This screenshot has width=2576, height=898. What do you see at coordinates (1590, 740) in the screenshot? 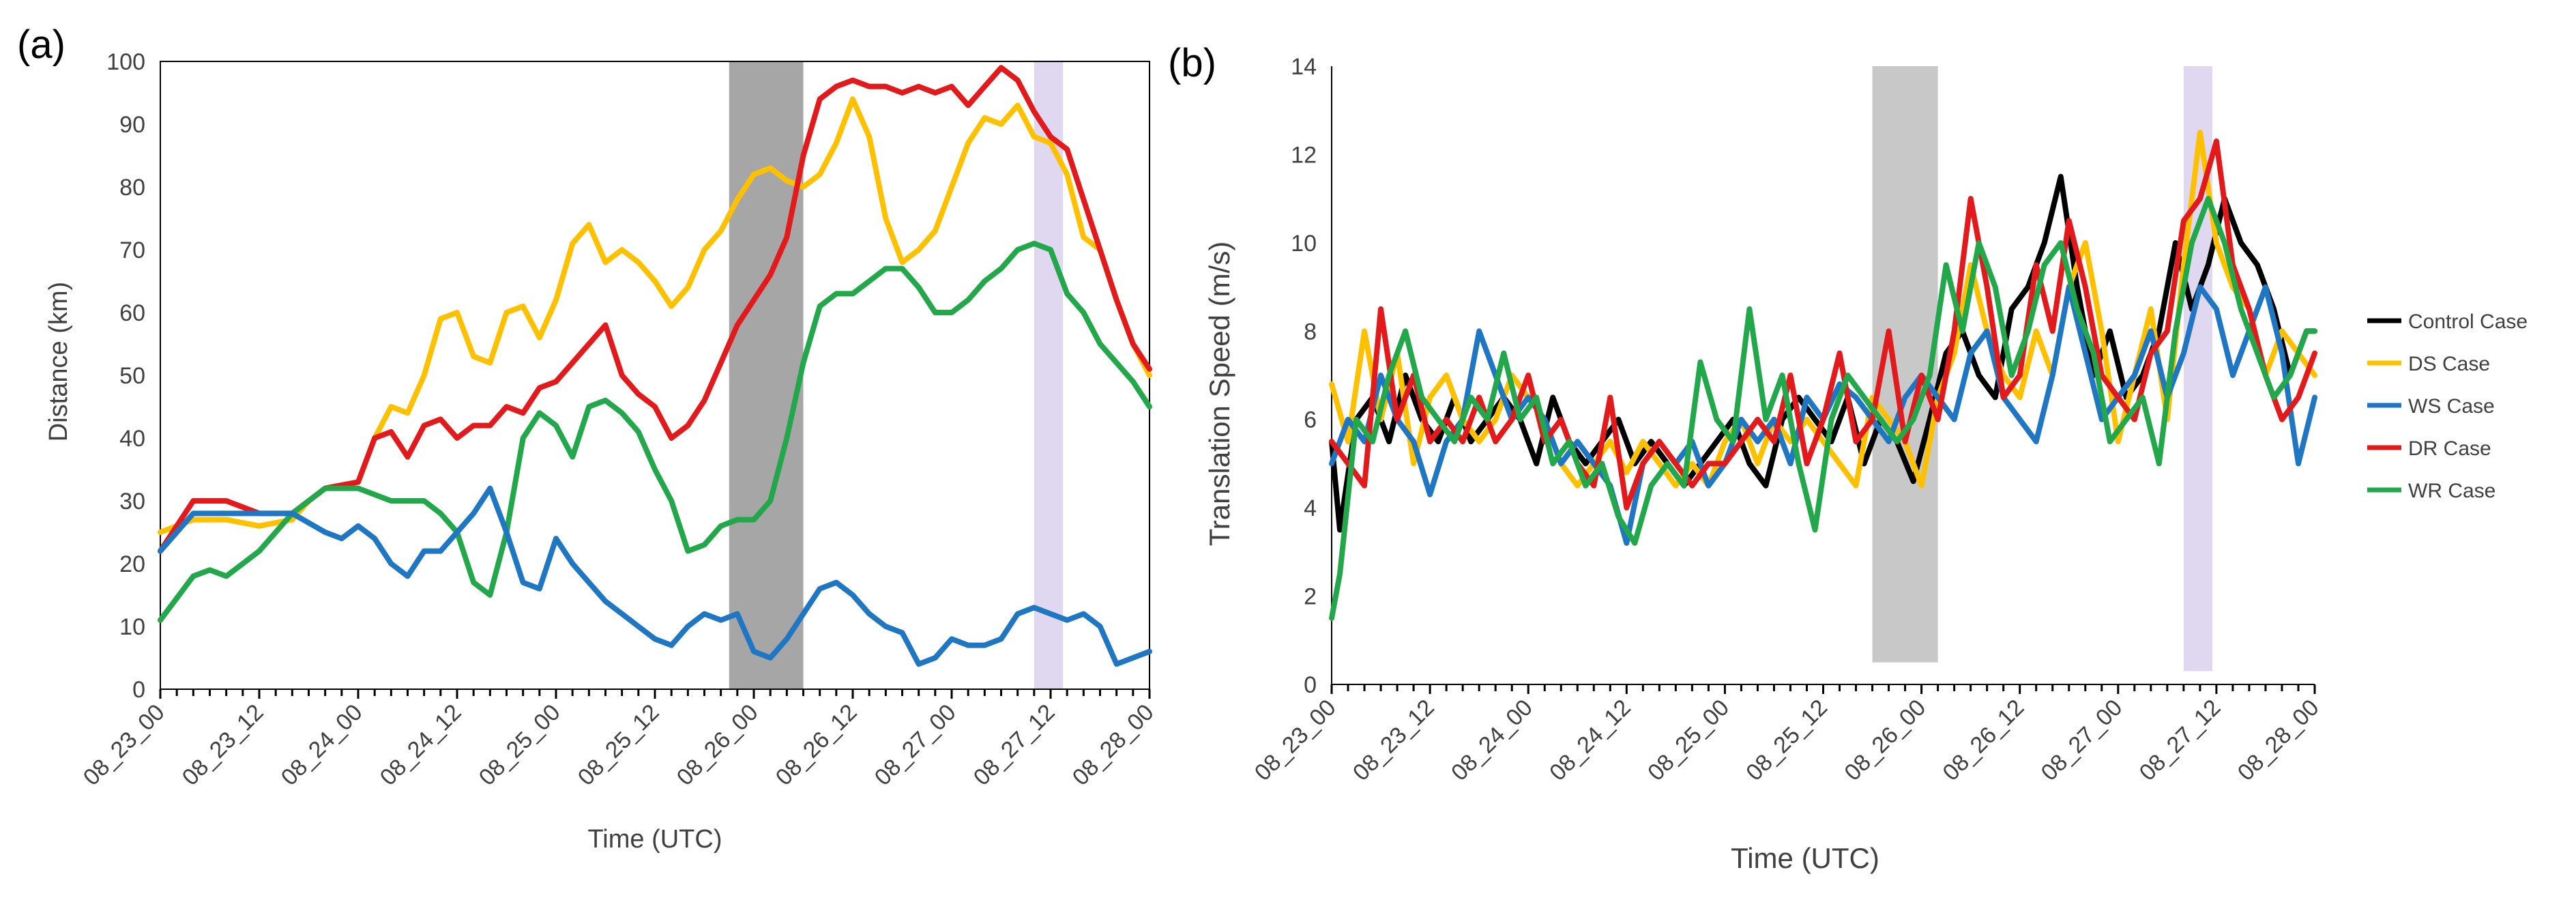
I see `b-x-tick-label: 08_24_12` at bounding box center [1590, 740].